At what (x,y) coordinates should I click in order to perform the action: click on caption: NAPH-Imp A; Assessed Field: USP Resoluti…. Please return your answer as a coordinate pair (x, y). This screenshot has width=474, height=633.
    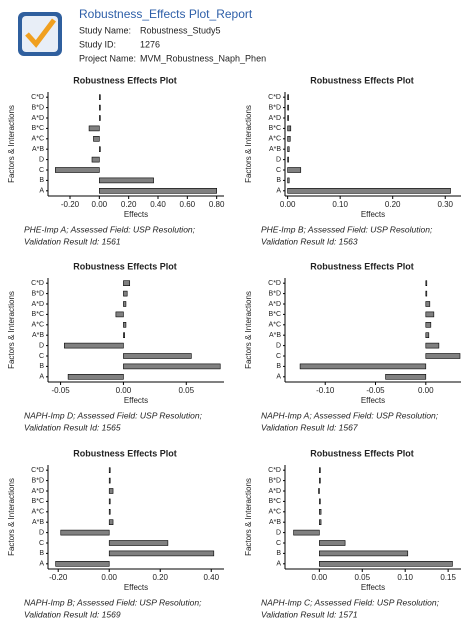
    Looking at the image, I should click on (350, 415).